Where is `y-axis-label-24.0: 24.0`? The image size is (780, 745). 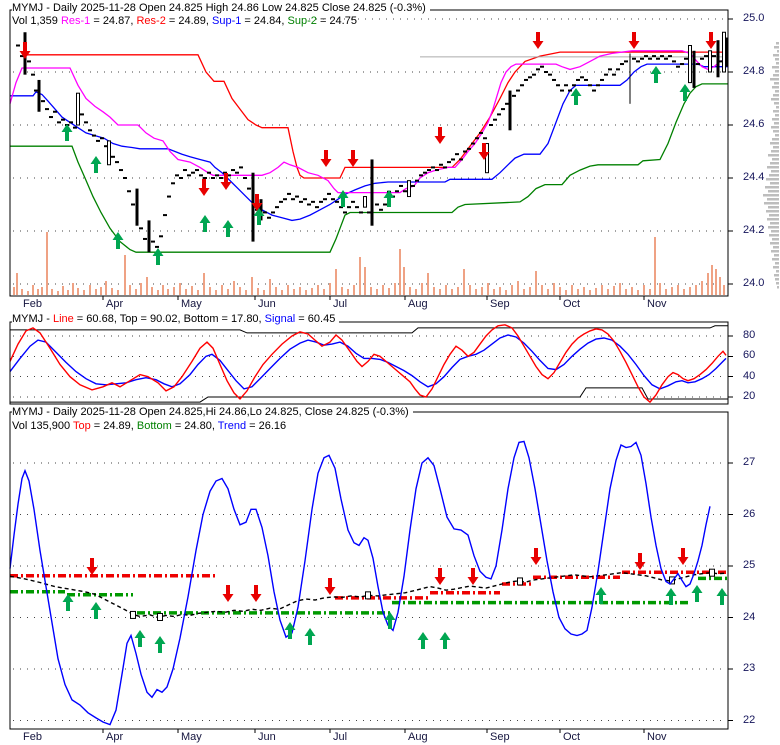 y-axis-label-24.0: 24.0 is located at coordinates (754, 283).